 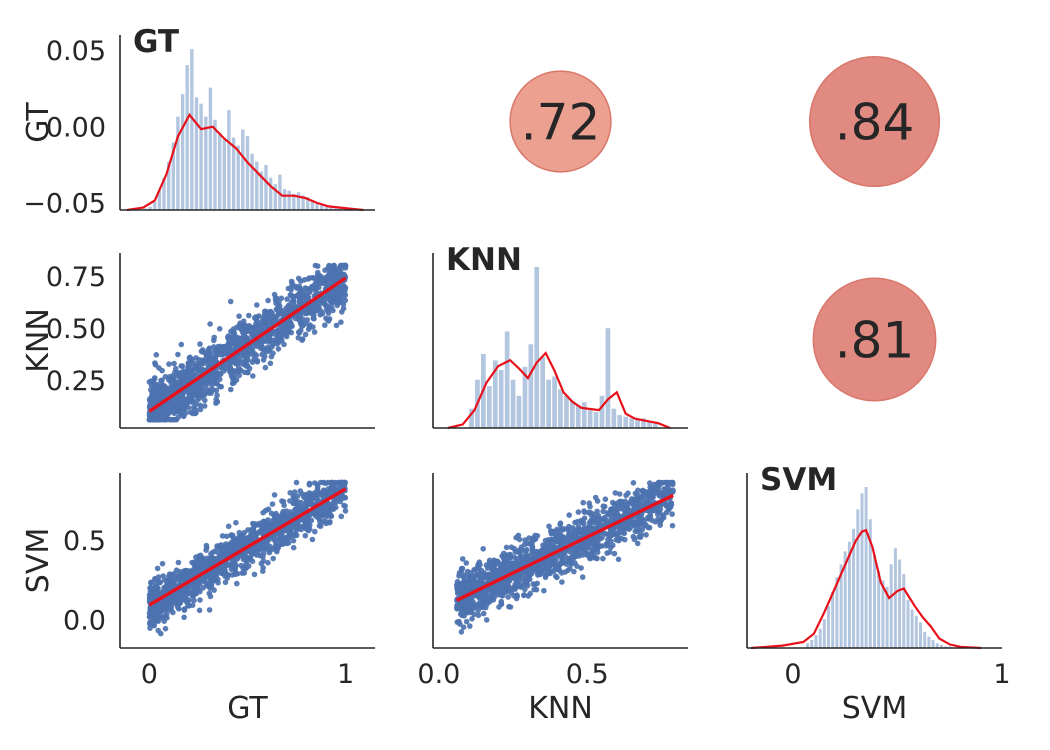 I want to click on diag-panel-svm: SVM, so click(x=874, y=555).